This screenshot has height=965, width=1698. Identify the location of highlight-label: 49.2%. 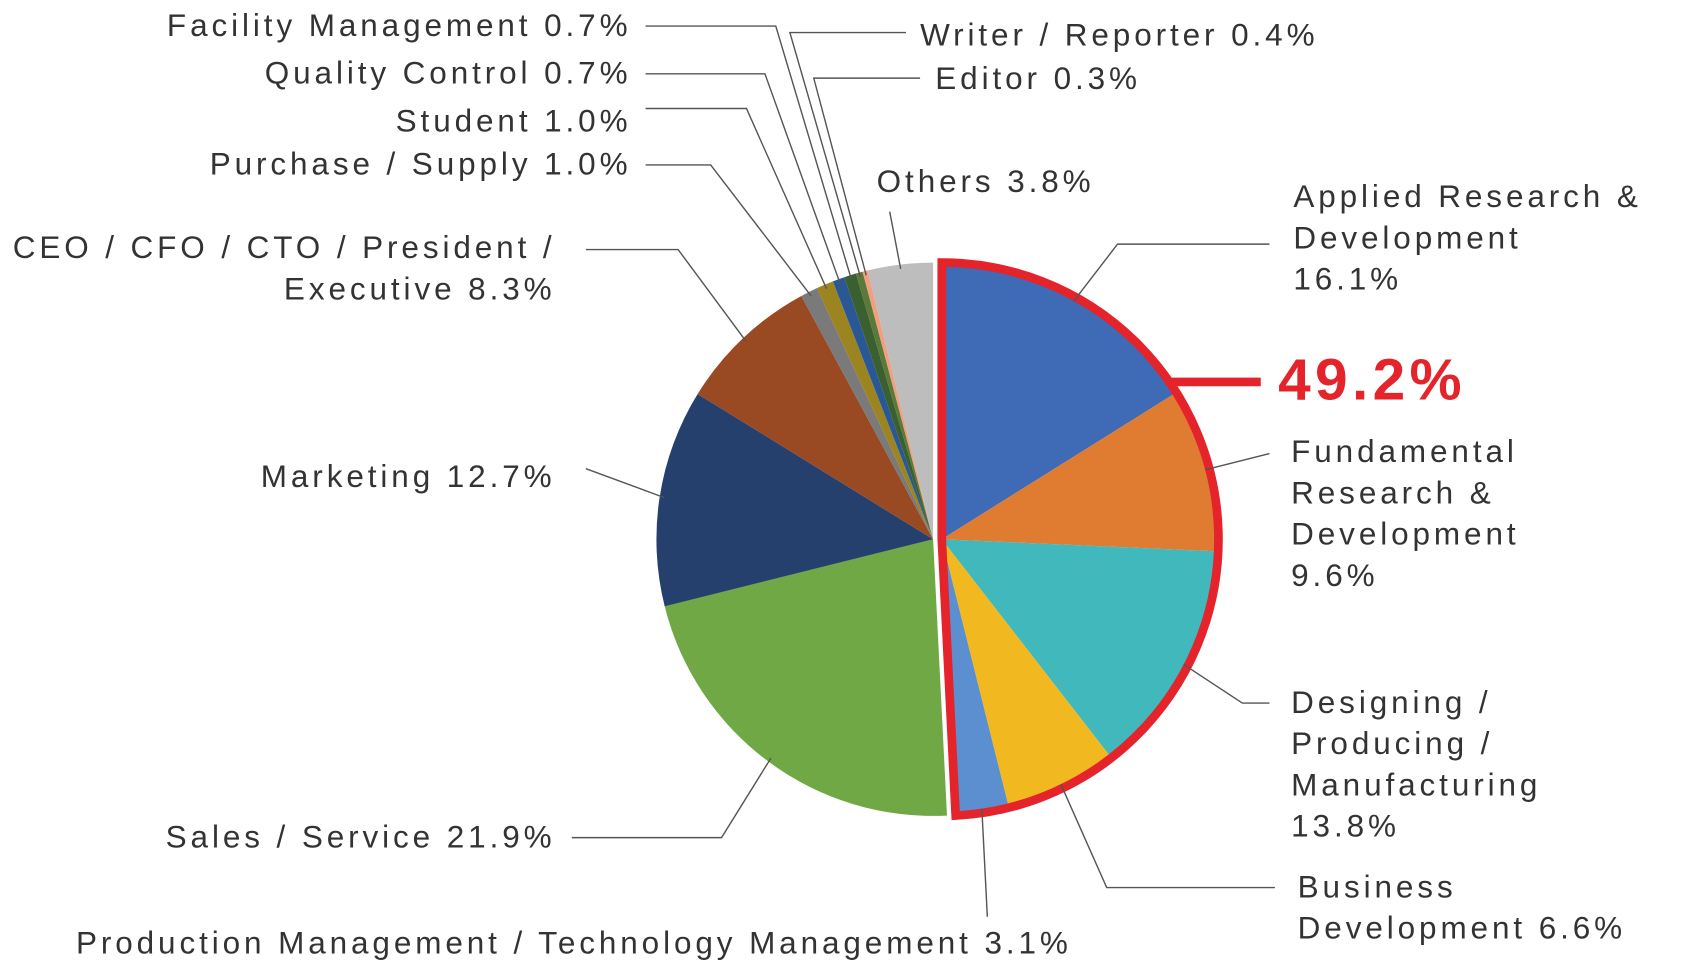
(1372, 380).